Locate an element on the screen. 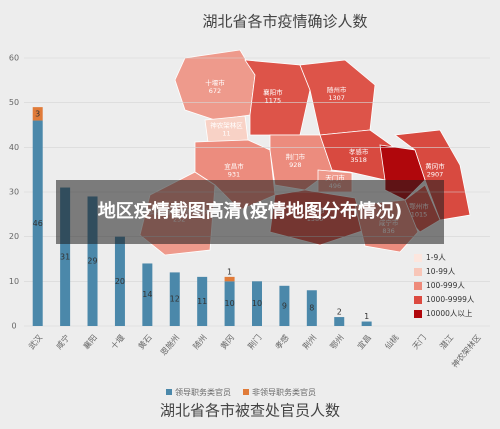 The height and width of the screenshot is (429, 500). data-label: 8 is located at coordinates (311, 308).